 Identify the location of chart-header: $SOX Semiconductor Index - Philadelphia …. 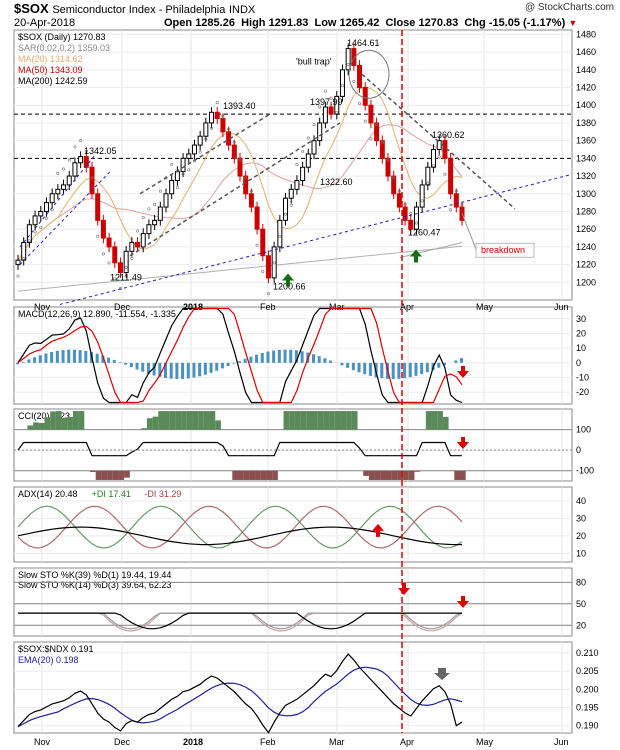
(310, 15).